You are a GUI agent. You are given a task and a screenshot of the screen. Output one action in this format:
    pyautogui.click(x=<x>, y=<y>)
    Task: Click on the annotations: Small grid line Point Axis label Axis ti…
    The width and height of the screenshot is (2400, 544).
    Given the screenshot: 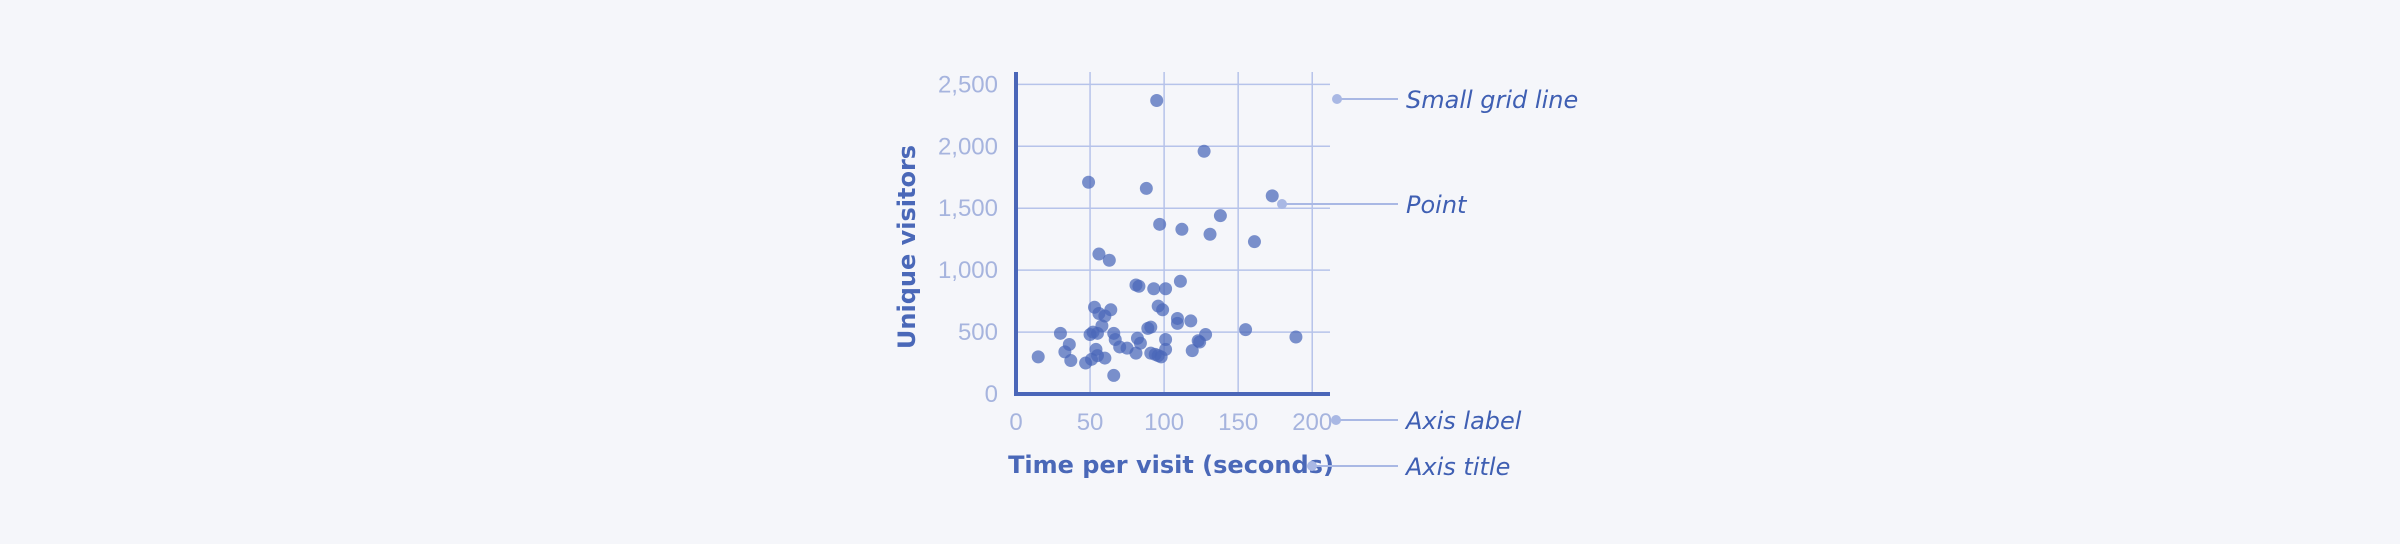 What is the action you would take?
    pyautogui.click(x=1427, y=283)
    